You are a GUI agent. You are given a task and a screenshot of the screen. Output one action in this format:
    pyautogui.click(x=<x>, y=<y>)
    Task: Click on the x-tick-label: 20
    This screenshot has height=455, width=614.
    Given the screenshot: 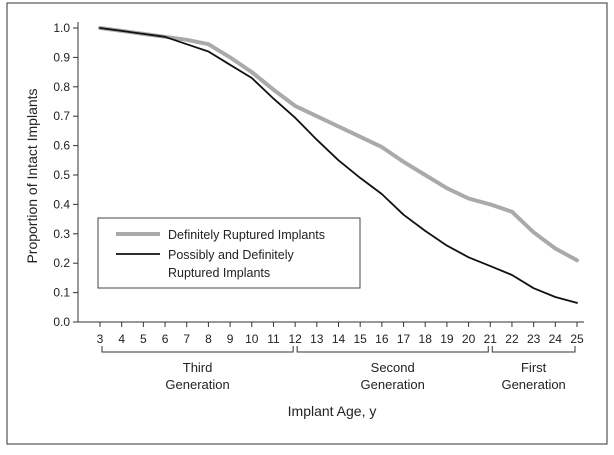 What is the action you would take?
    pyautogui.click(x=469, y=339)
    